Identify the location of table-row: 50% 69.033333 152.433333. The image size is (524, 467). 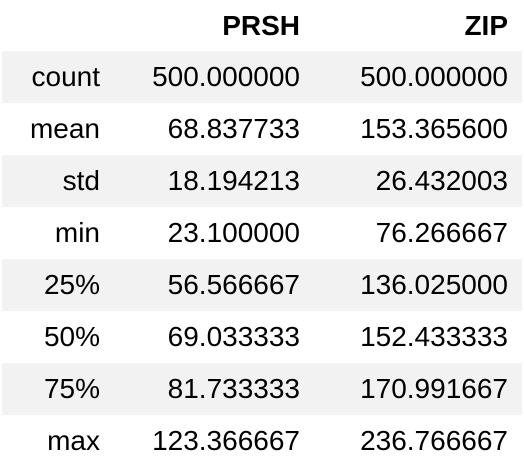
(262, 337).